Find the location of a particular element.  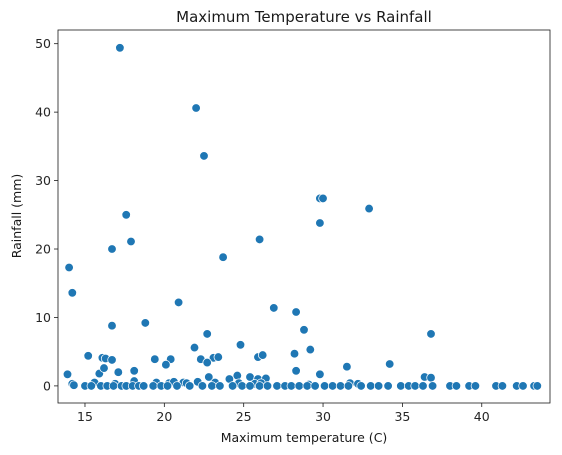

y-tick-label: 40 is located at coordinates (43, 112).